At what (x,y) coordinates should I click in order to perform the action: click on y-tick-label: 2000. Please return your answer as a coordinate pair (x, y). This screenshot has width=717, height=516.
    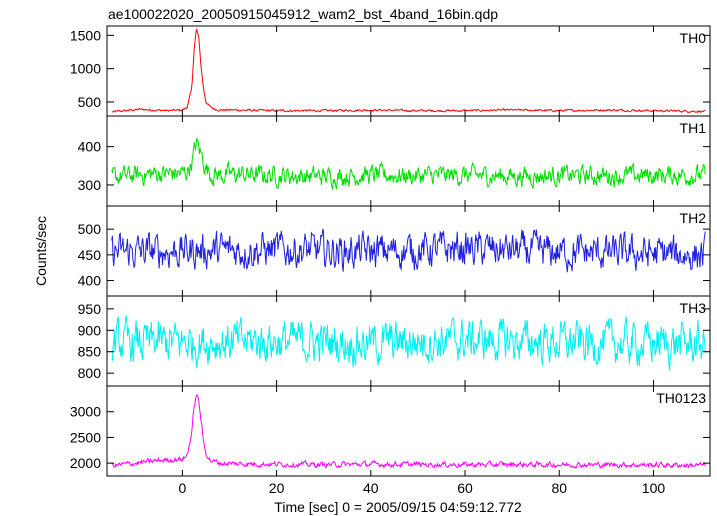
    Looking at the image, I should click on (85, 463).